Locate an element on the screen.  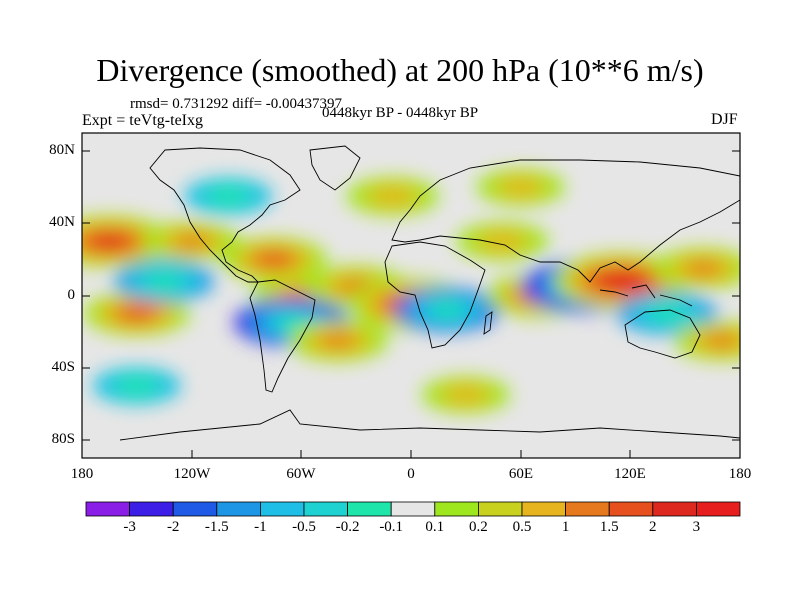
lon-label-120e: 120E is located at coordinates (630, 474).